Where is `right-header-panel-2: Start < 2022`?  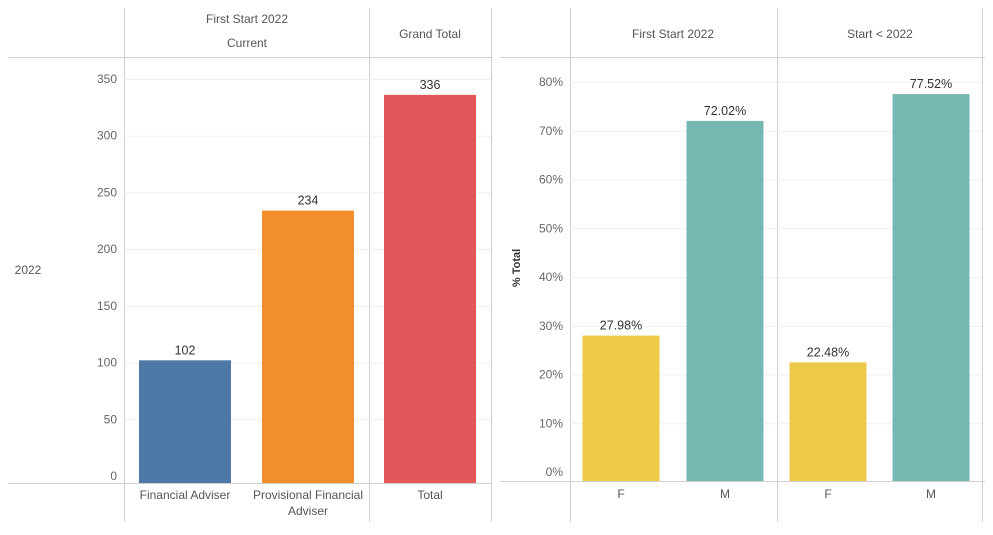
right-header-panel-2: Start < 2022 is located at coordinates (880, 34).